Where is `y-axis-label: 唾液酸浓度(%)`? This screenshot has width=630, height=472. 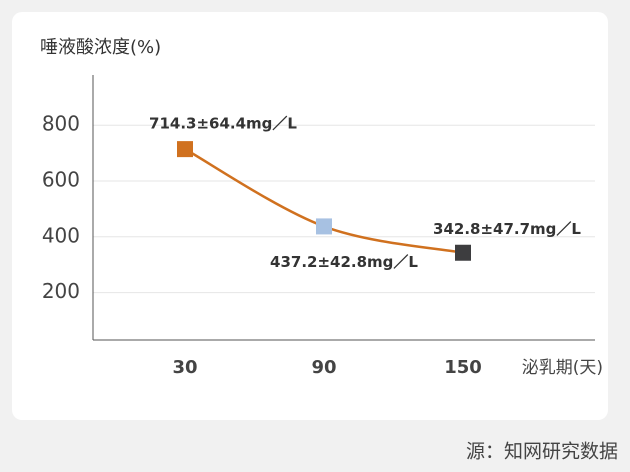 y-axis-label: 唾液酸浓度(%) is located at coordinates (100, 47).